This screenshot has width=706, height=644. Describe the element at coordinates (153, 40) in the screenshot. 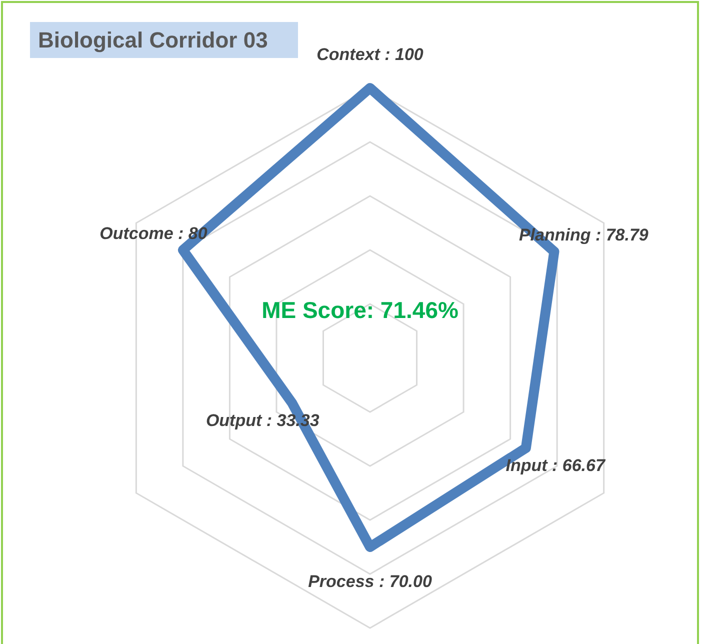

I see `chart-title: Biological Corridor 03` at that location.